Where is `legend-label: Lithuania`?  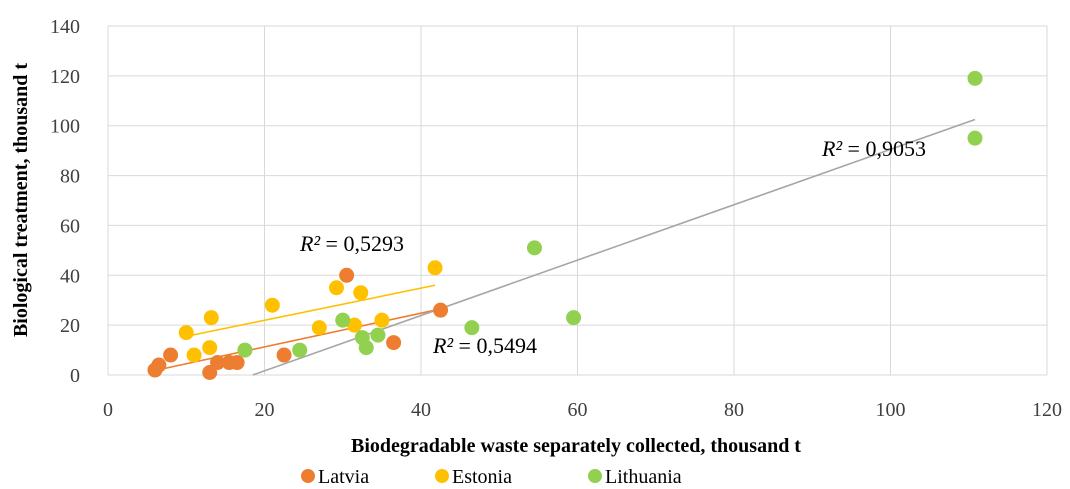 legend-label: Lithuania is located at coordinates (643, 477).